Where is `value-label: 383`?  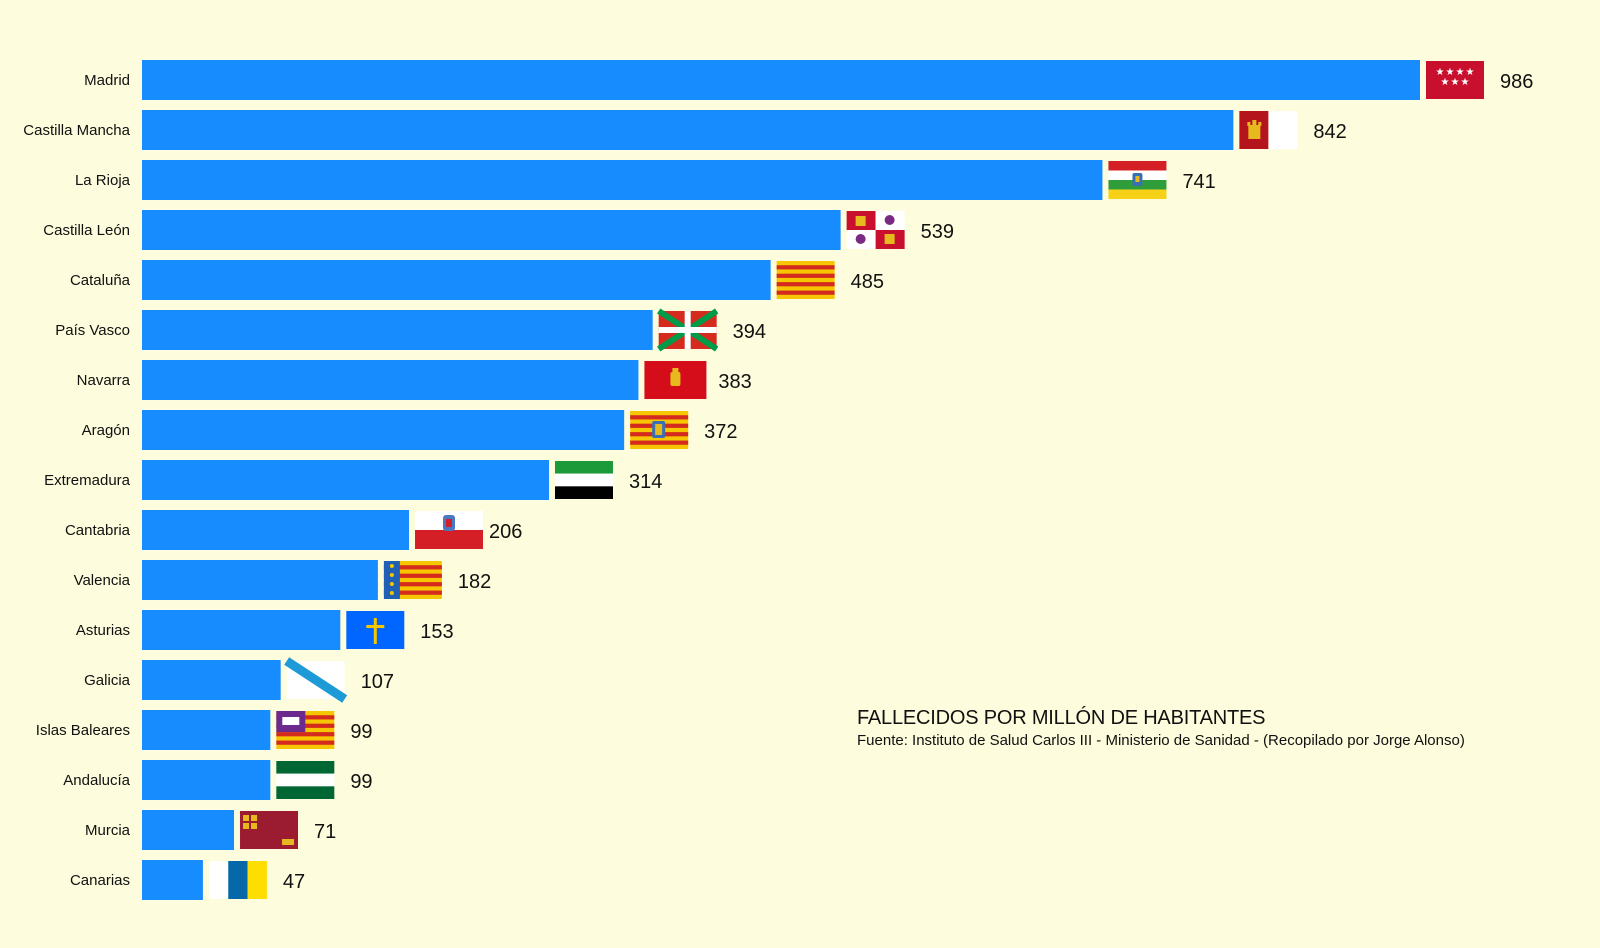
value-label: 383 is located at coordinates (734, 382).